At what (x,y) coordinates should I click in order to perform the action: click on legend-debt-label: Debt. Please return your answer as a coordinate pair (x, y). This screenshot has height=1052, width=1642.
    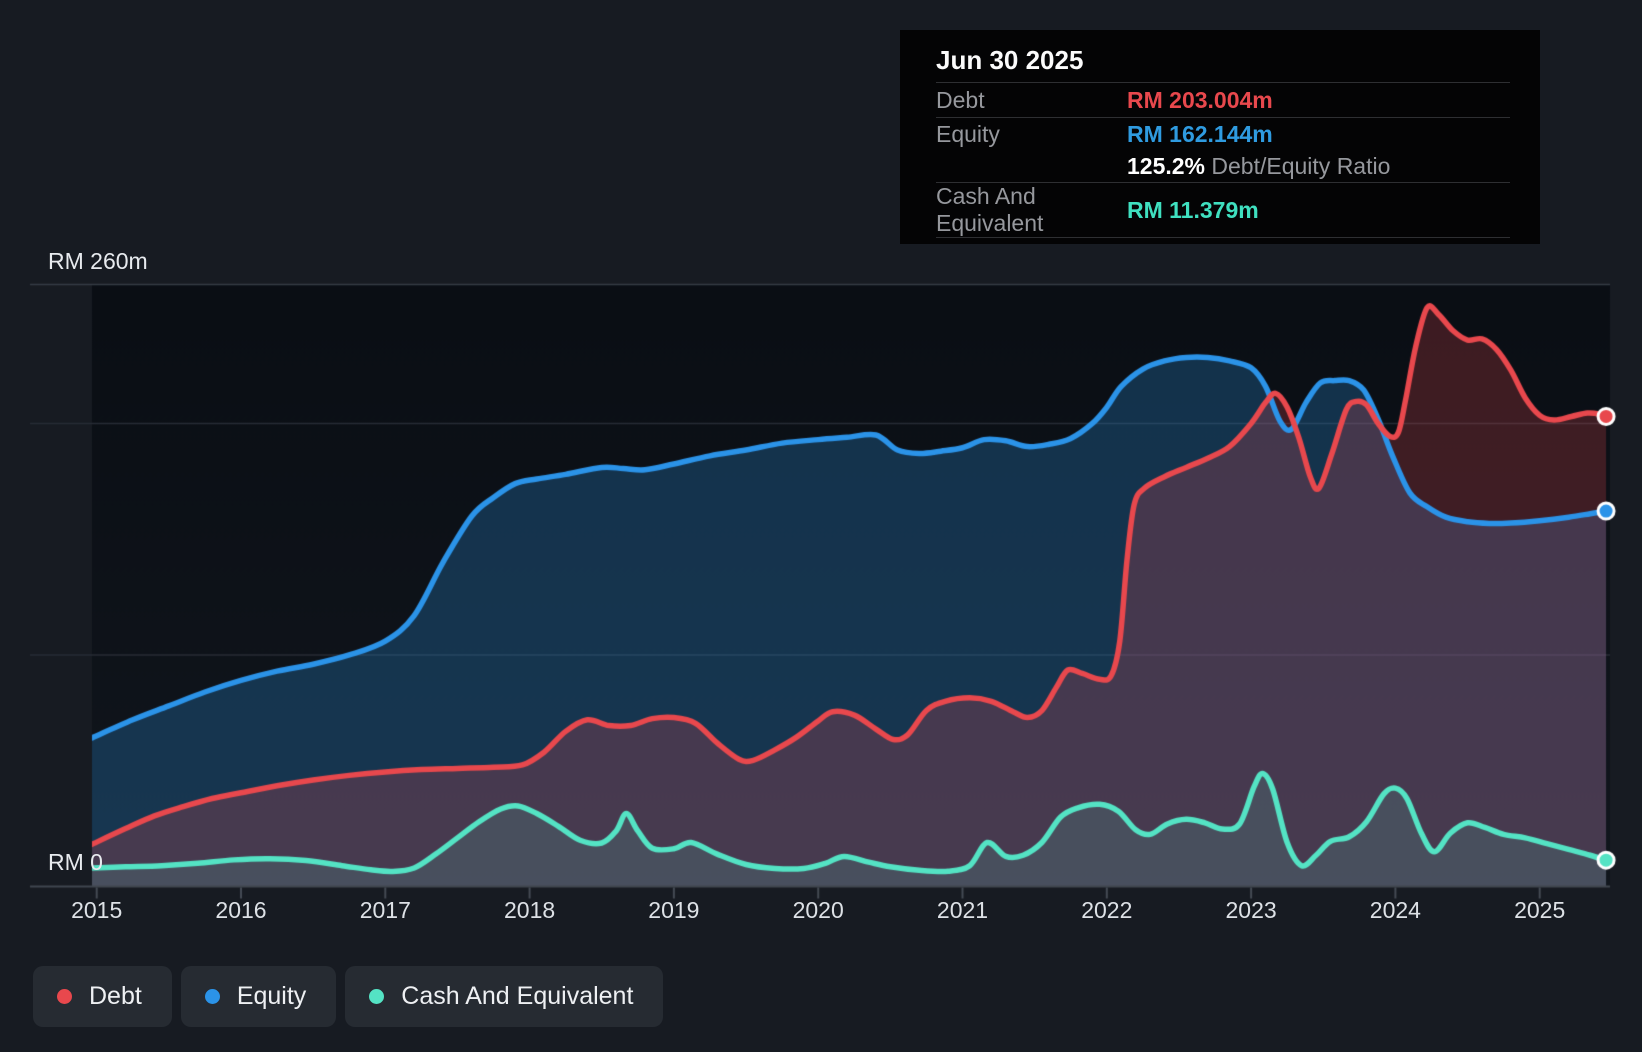
    Looking at the image, I should click on (115, 996).